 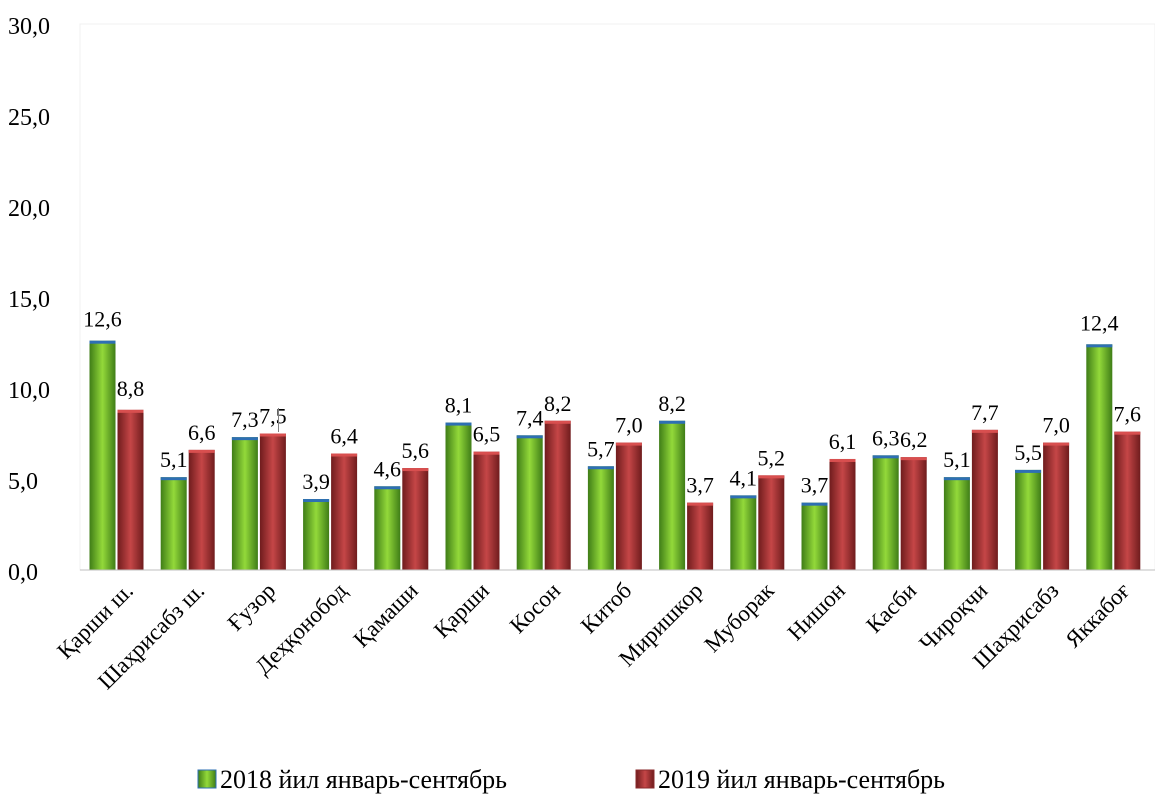 I want to click on data-label: 6,2, so click(x=914, y=439).